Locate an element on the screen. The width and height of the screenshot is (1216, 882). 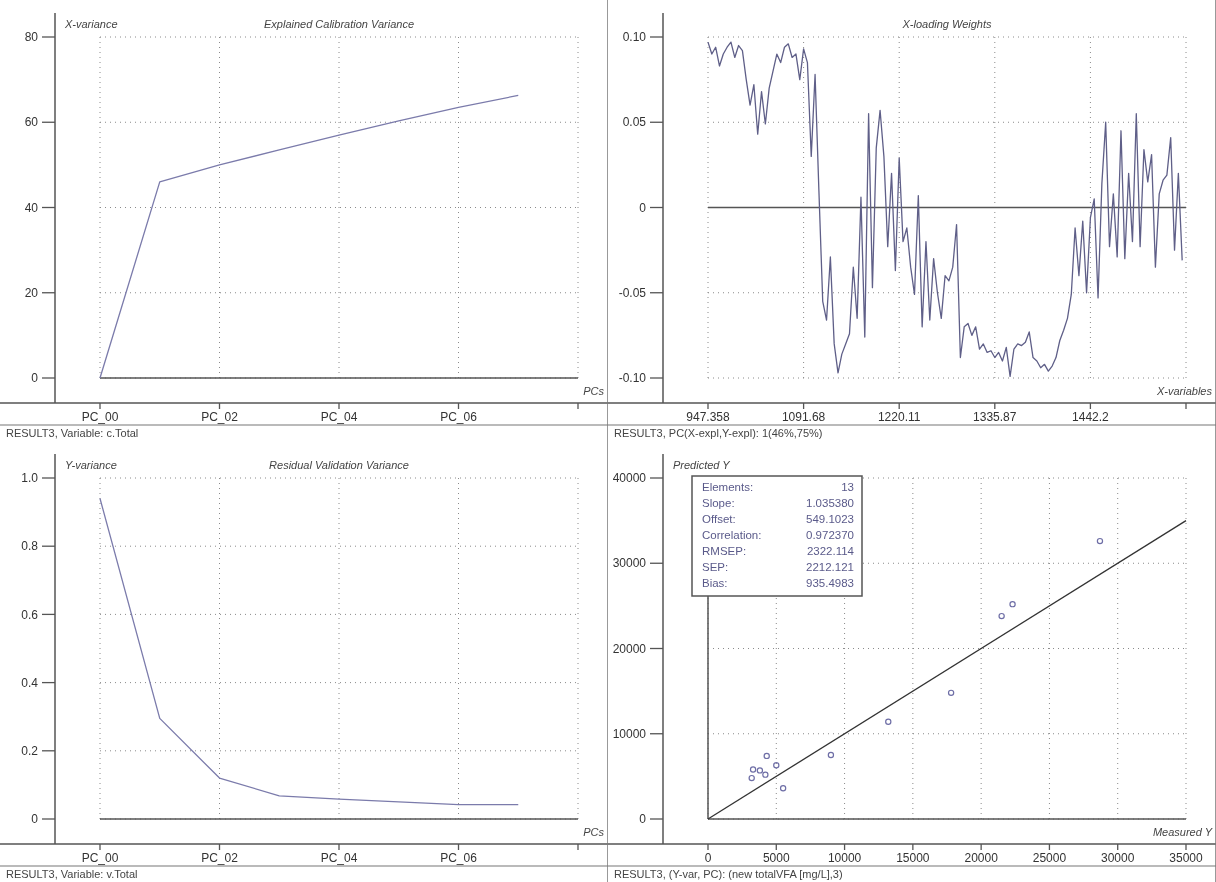
x-tick-label: 0 is located at coordinates (708, 858).